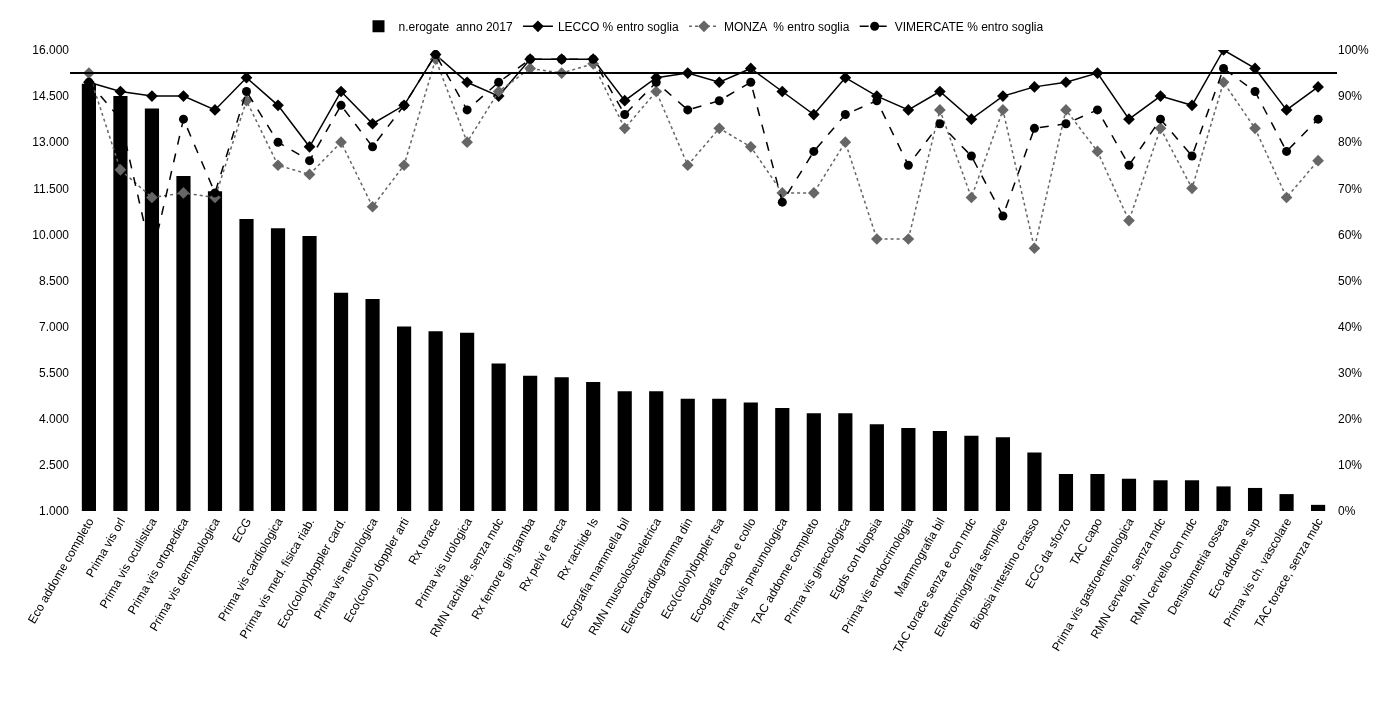  Describe the element at coordinates (1350, 326) in the screenshot. I see `y2-tick-label: 40%` at that location.